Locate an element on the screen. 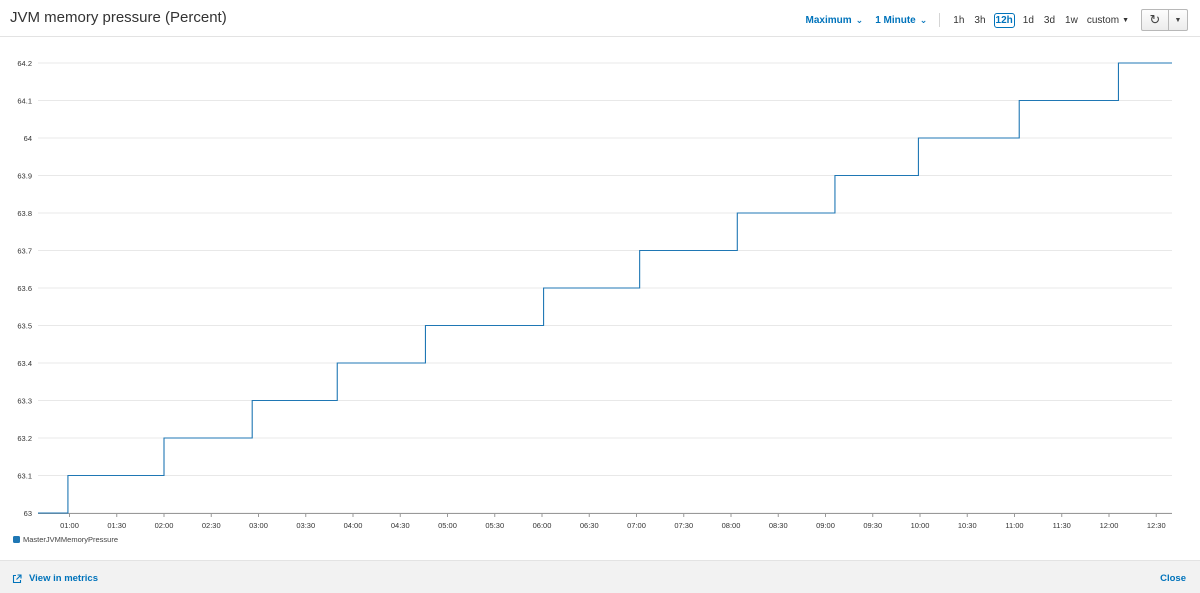  refresh-button: ↻ is located at coordinates (1155, 20).